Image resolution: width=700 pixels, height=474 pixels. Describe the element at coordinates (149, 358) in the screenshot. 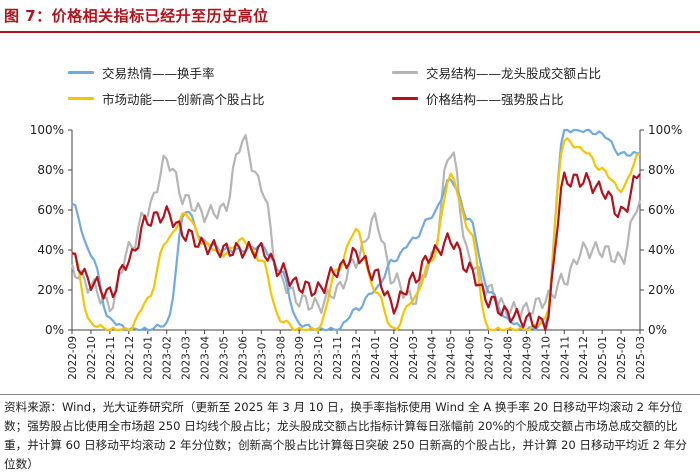

I see `x-tick-label: 2023-01` at that location.